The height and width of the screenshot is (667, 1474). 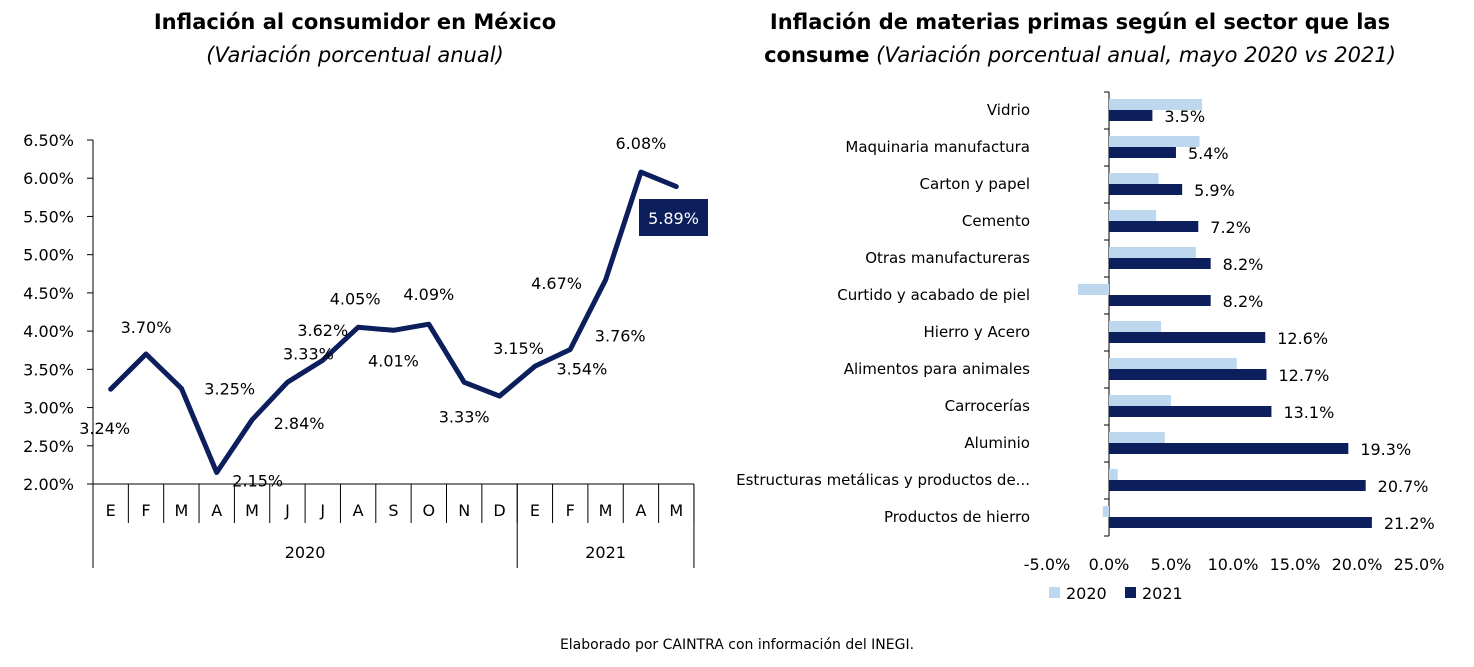 What do you see at coordinates (305, 552) in the screenshot?
I see `year-group-label-2020: 2020` at bounding box center [305, 552].